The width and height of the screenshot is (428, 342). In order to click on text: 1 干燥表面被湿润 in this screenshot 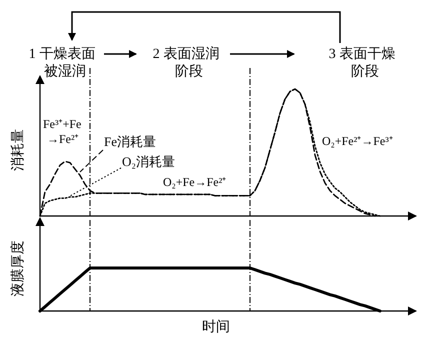, I will do `click(62, 63)`.